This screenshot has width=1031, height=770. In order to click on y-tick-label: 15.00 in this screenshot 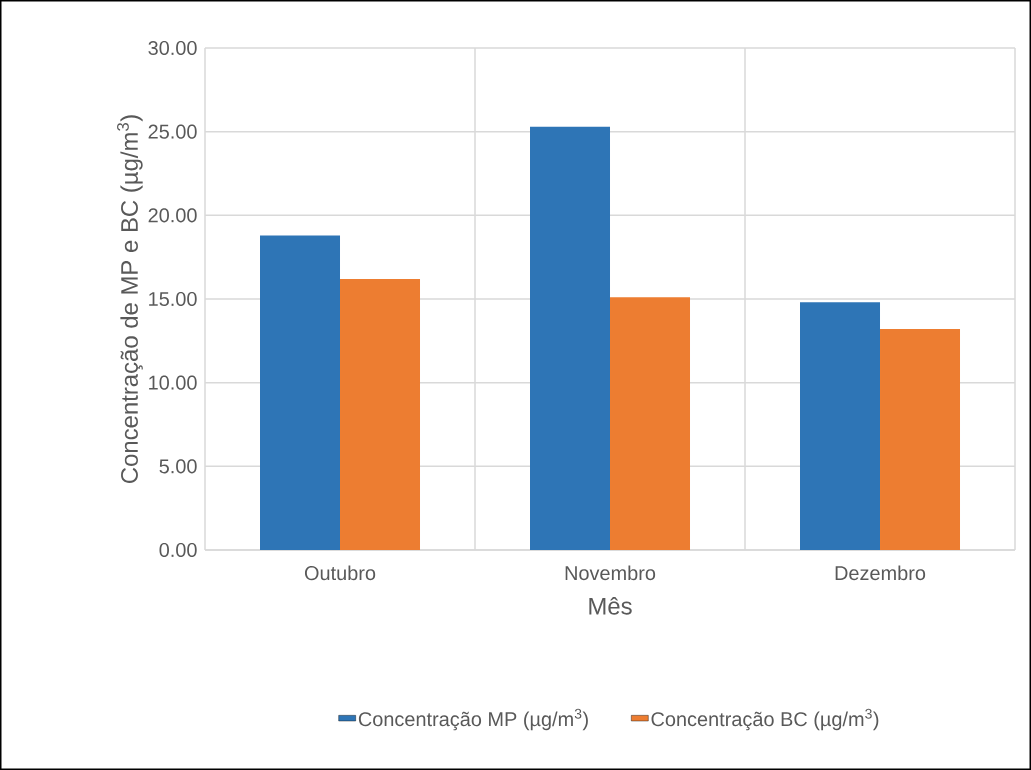, I will do `click(173, 299)`.